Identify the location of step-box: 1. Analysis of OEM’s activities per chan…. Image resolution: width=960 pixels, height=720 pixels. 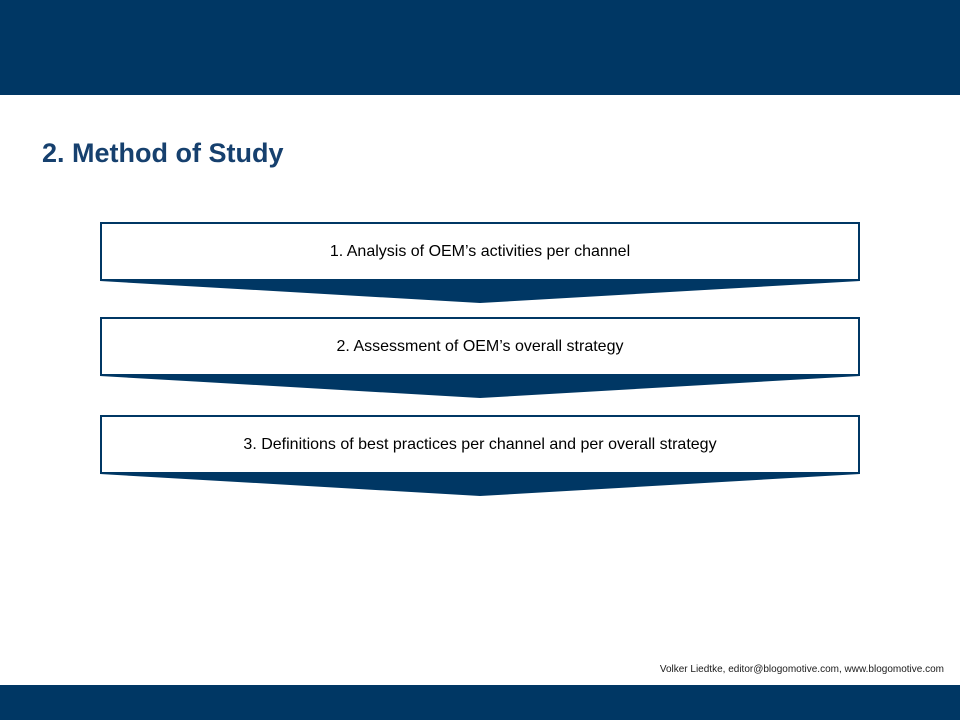
(480, 251).